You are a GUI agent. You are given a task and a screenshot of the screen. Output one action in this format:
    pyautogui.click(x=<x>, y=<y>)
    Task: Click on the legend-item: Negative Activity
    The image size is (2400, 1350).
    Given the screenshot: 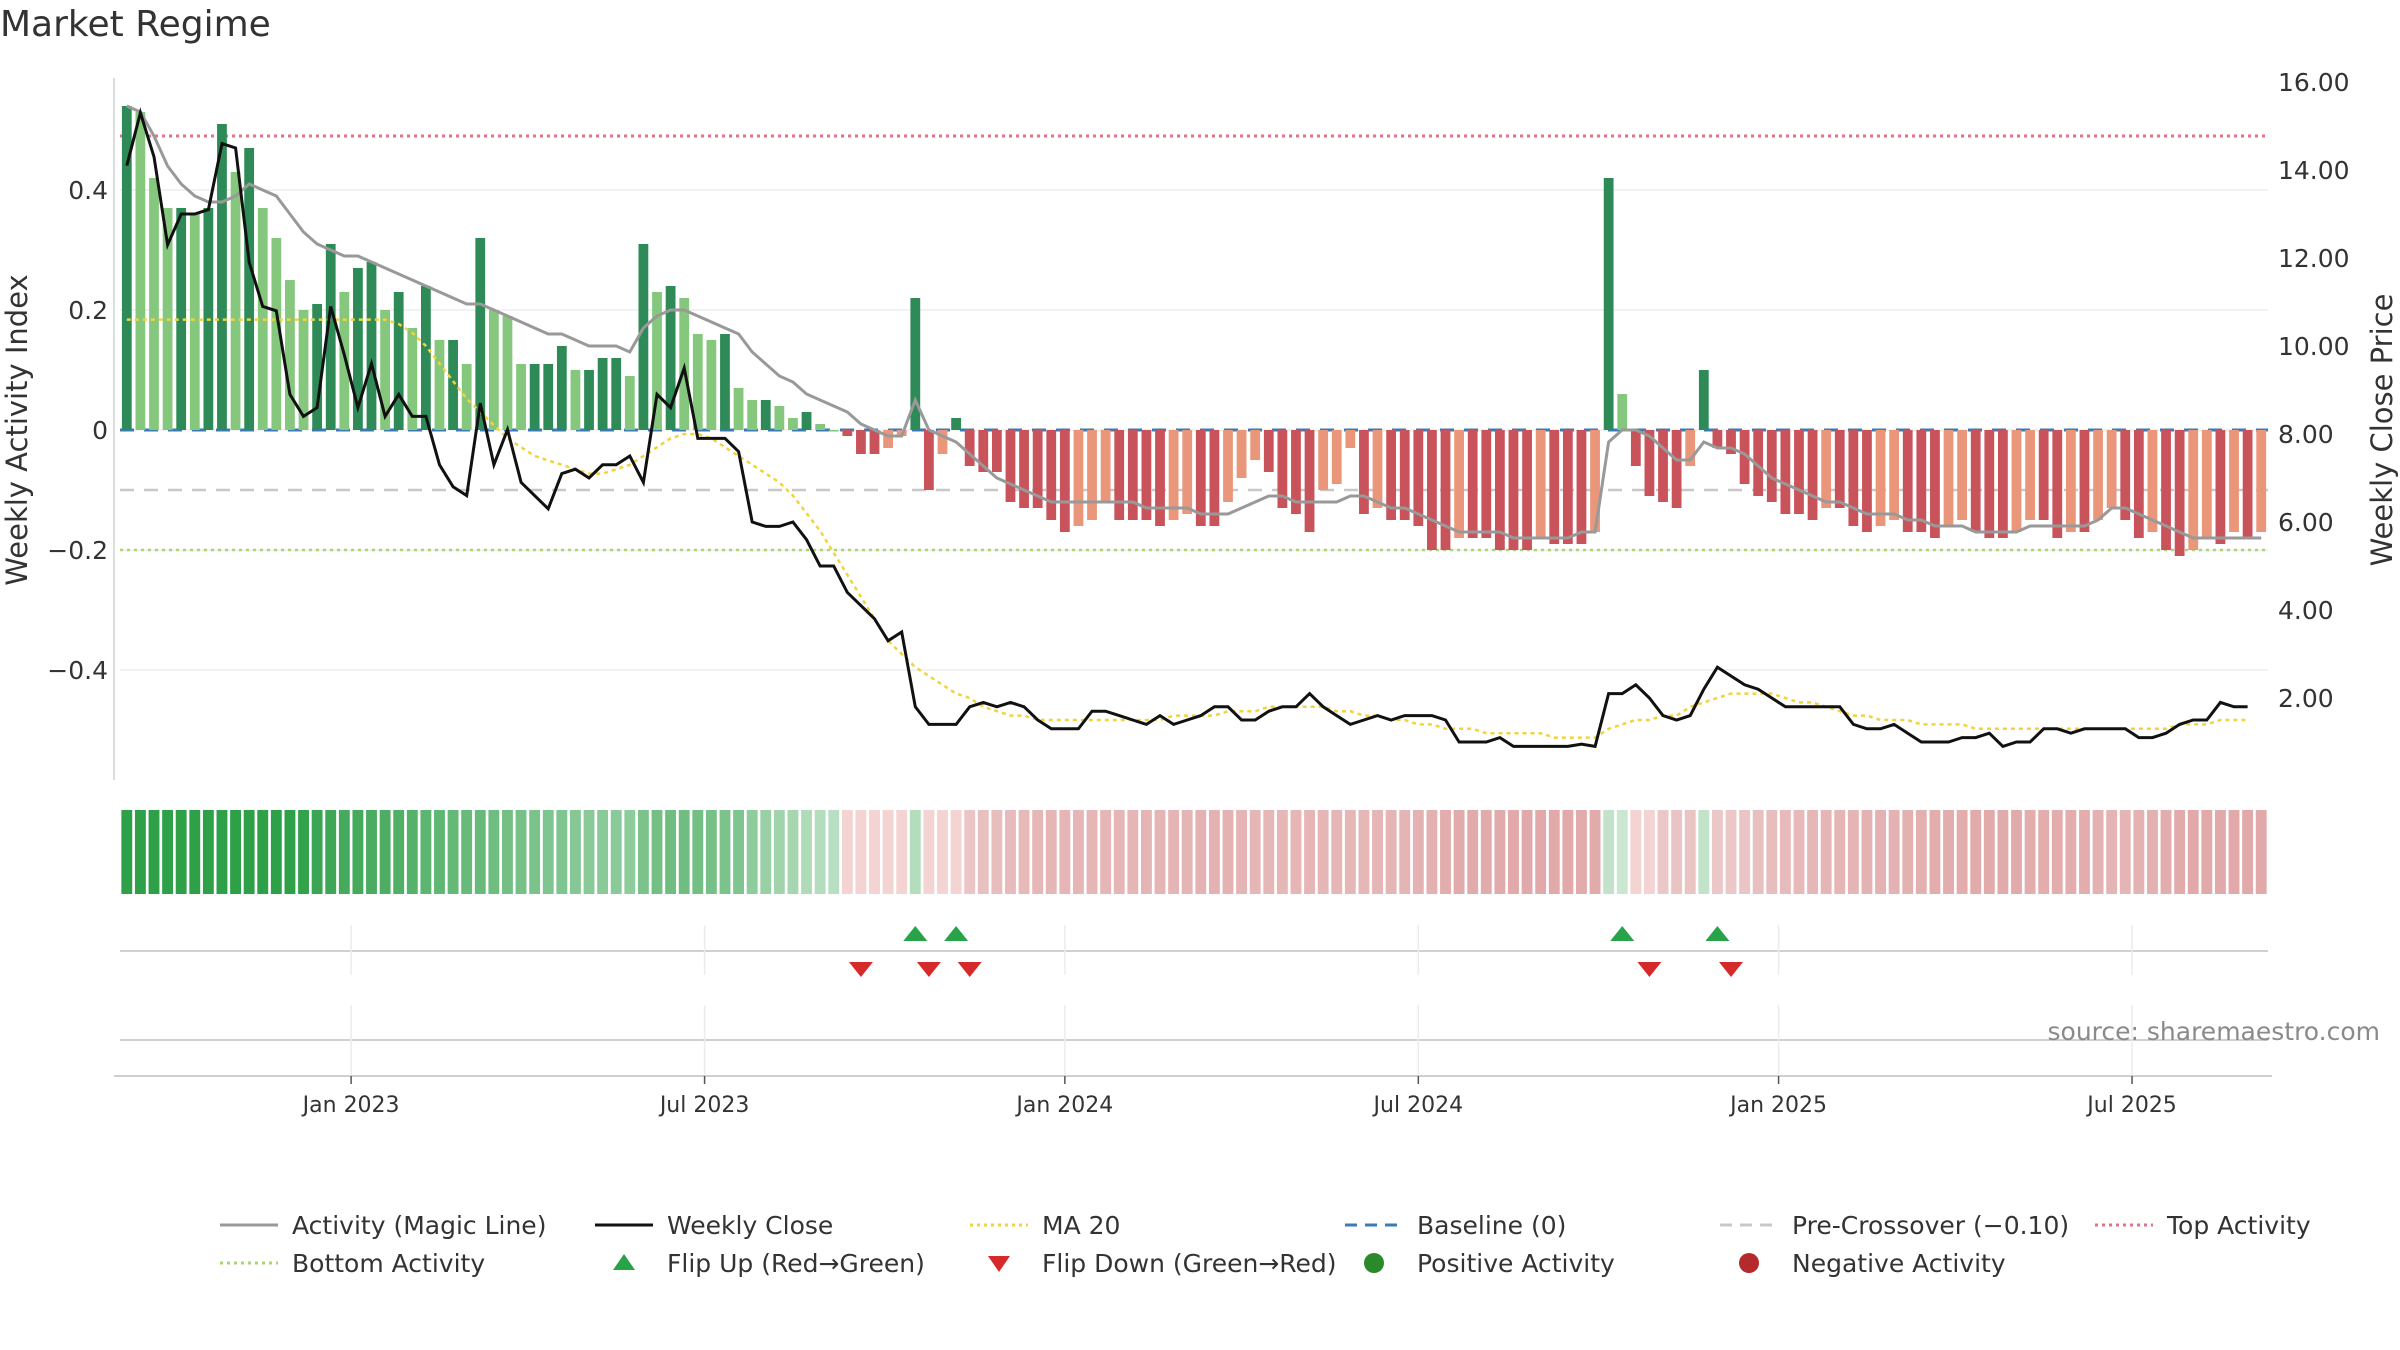 What is the action you would take?
    pyautogui.click(x=1872, y=1263)
    